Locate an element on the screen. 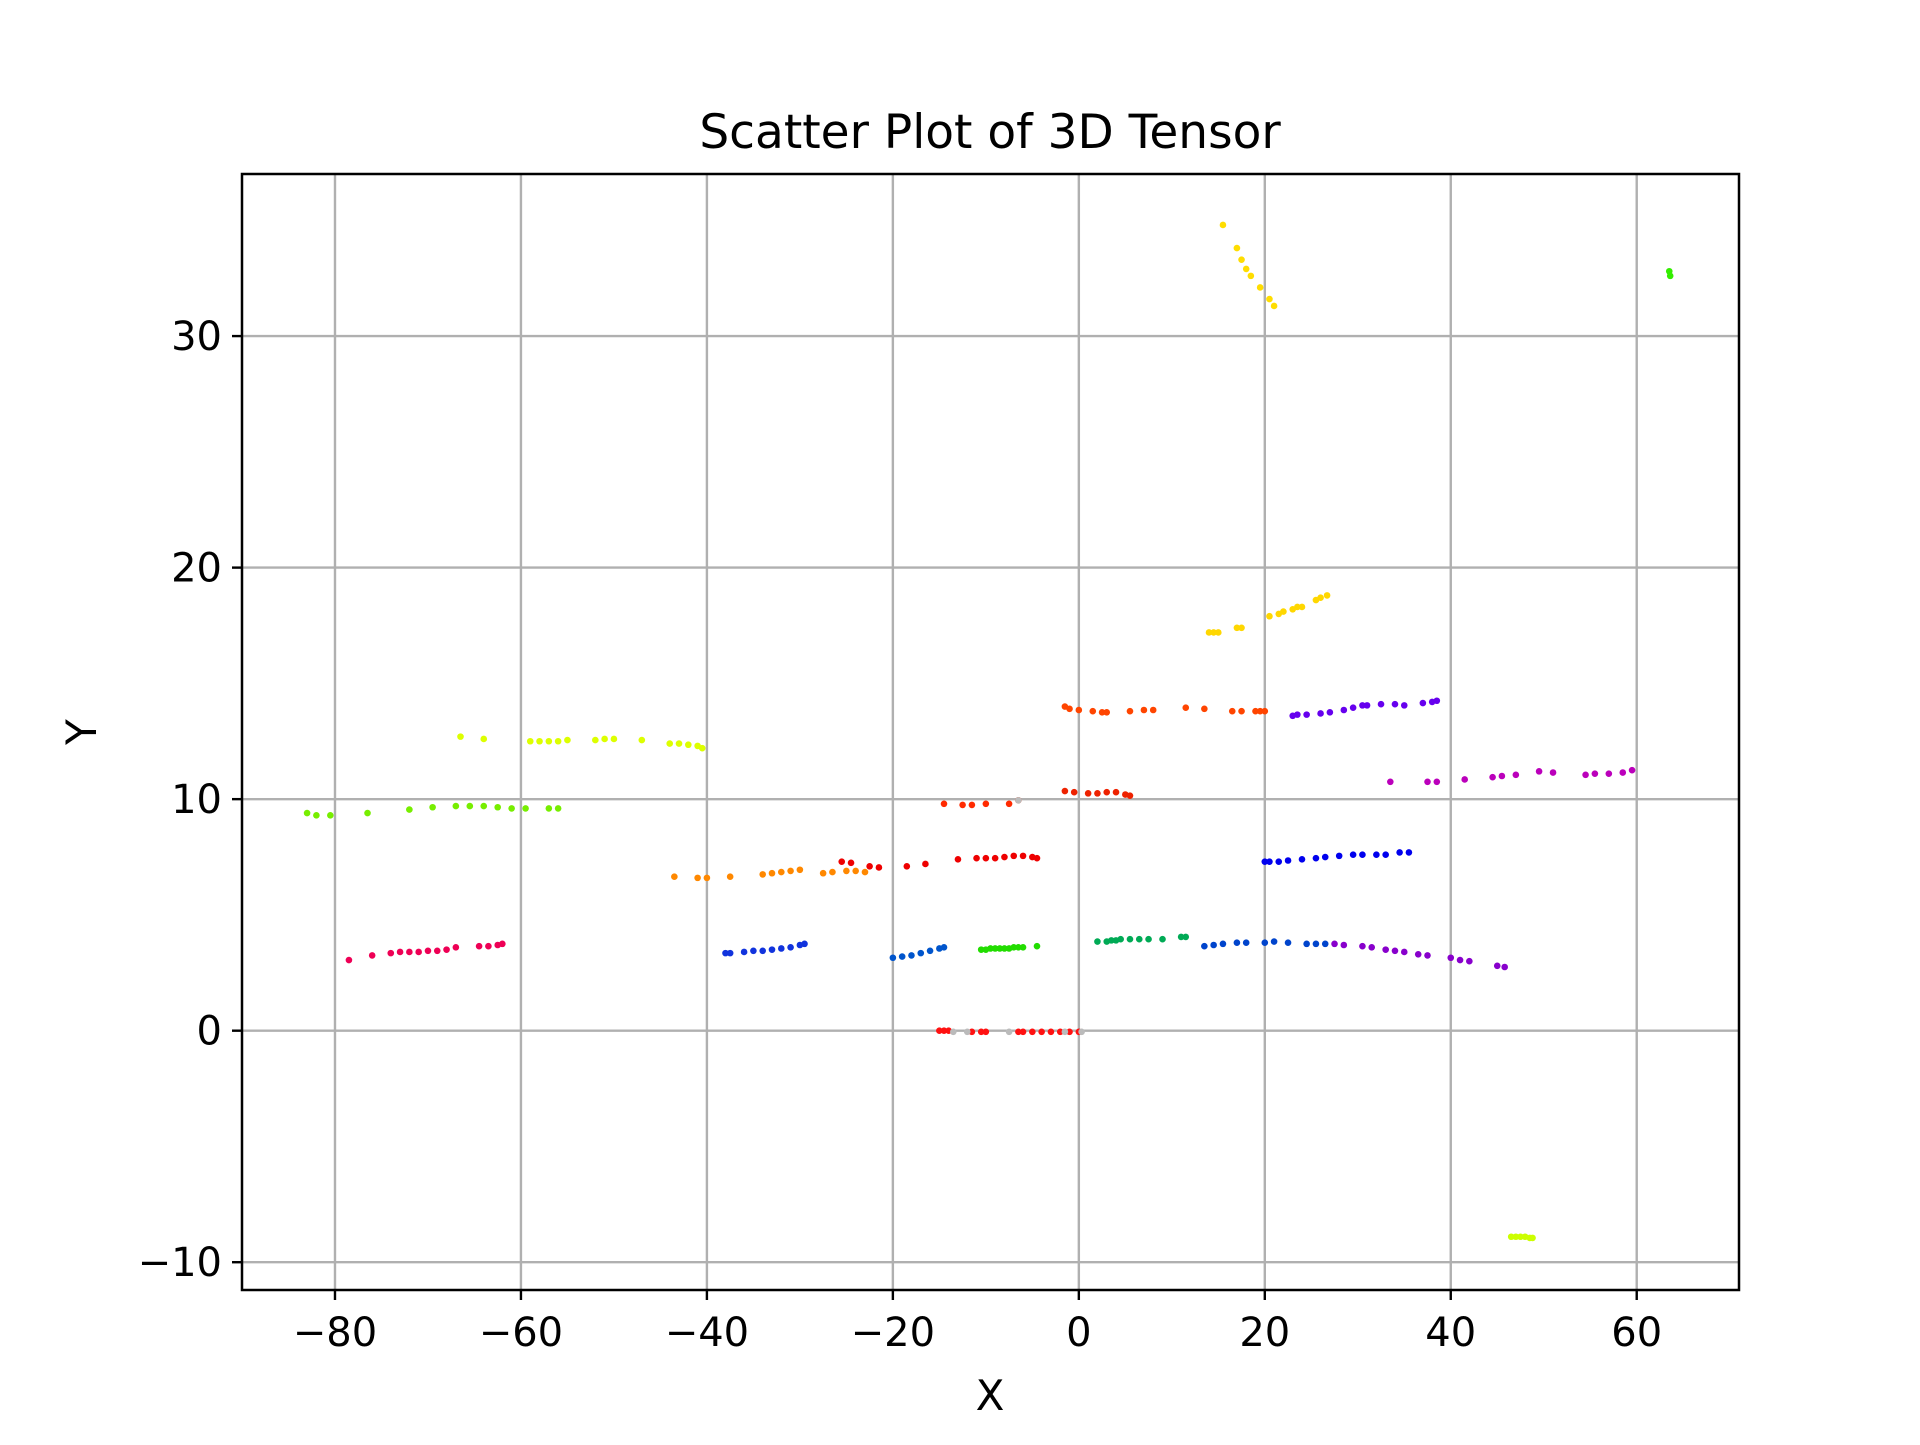 Image resolution: width=1920 pixels, height=1445 pixels. x-tick-label: −60 is located at coordinates (521, 1333).